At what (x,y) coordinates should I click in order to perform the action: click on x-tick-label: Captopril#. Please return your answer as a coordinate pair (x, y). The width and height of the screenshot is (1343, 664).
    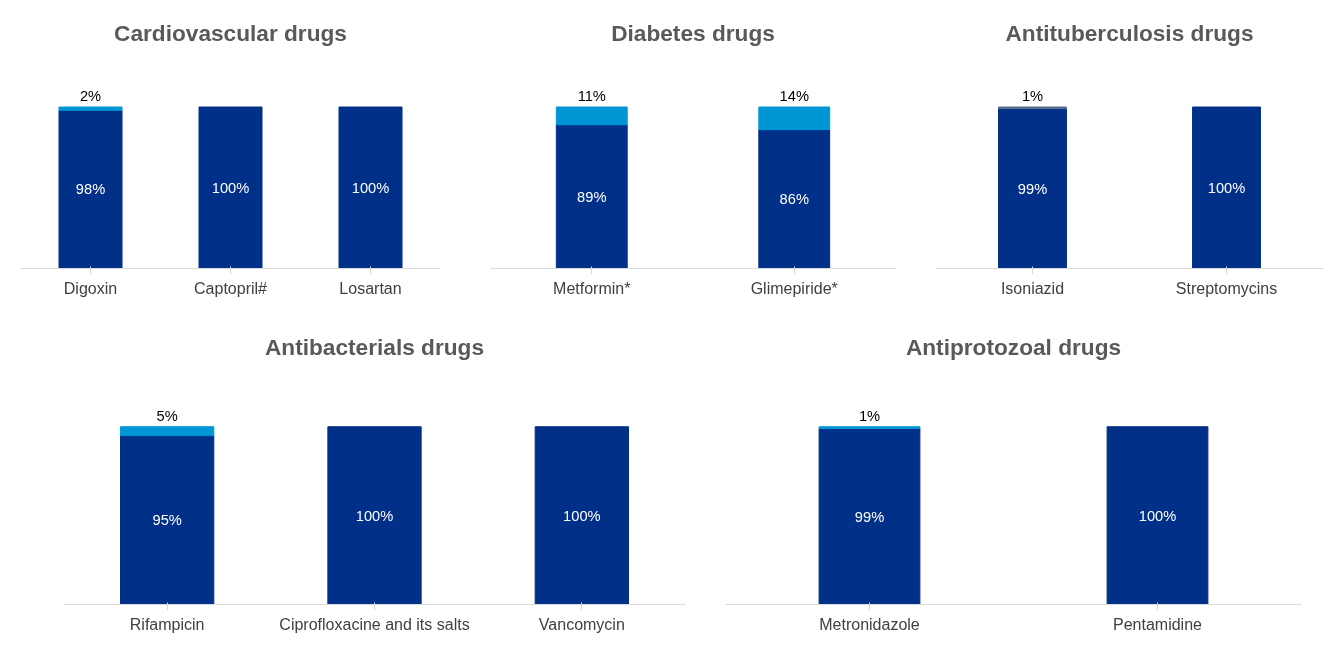
    Looking at the image, I should click on (231, 288).